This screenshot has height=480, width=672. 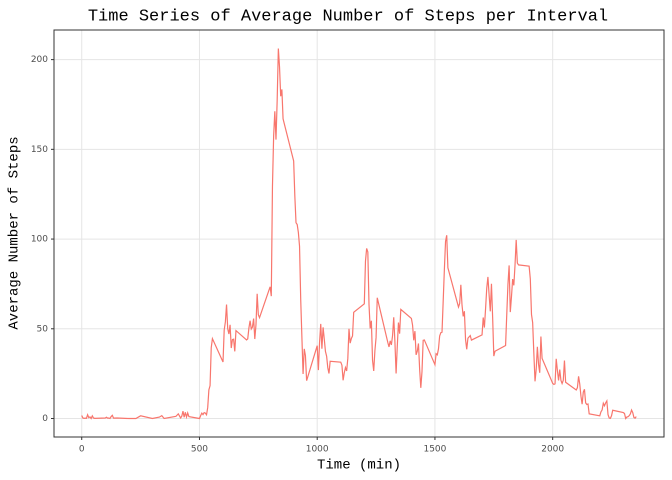 What do you see at coordinates (39, 240) in the screenshot?
I see `y-tick-label: 100` at bounding box center [39, 240].